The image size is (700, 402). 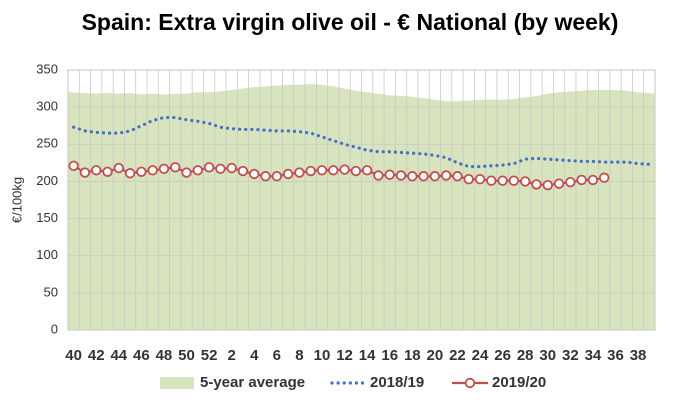 I want to click on y-tick-label: 200, so click(x=47, y=180).